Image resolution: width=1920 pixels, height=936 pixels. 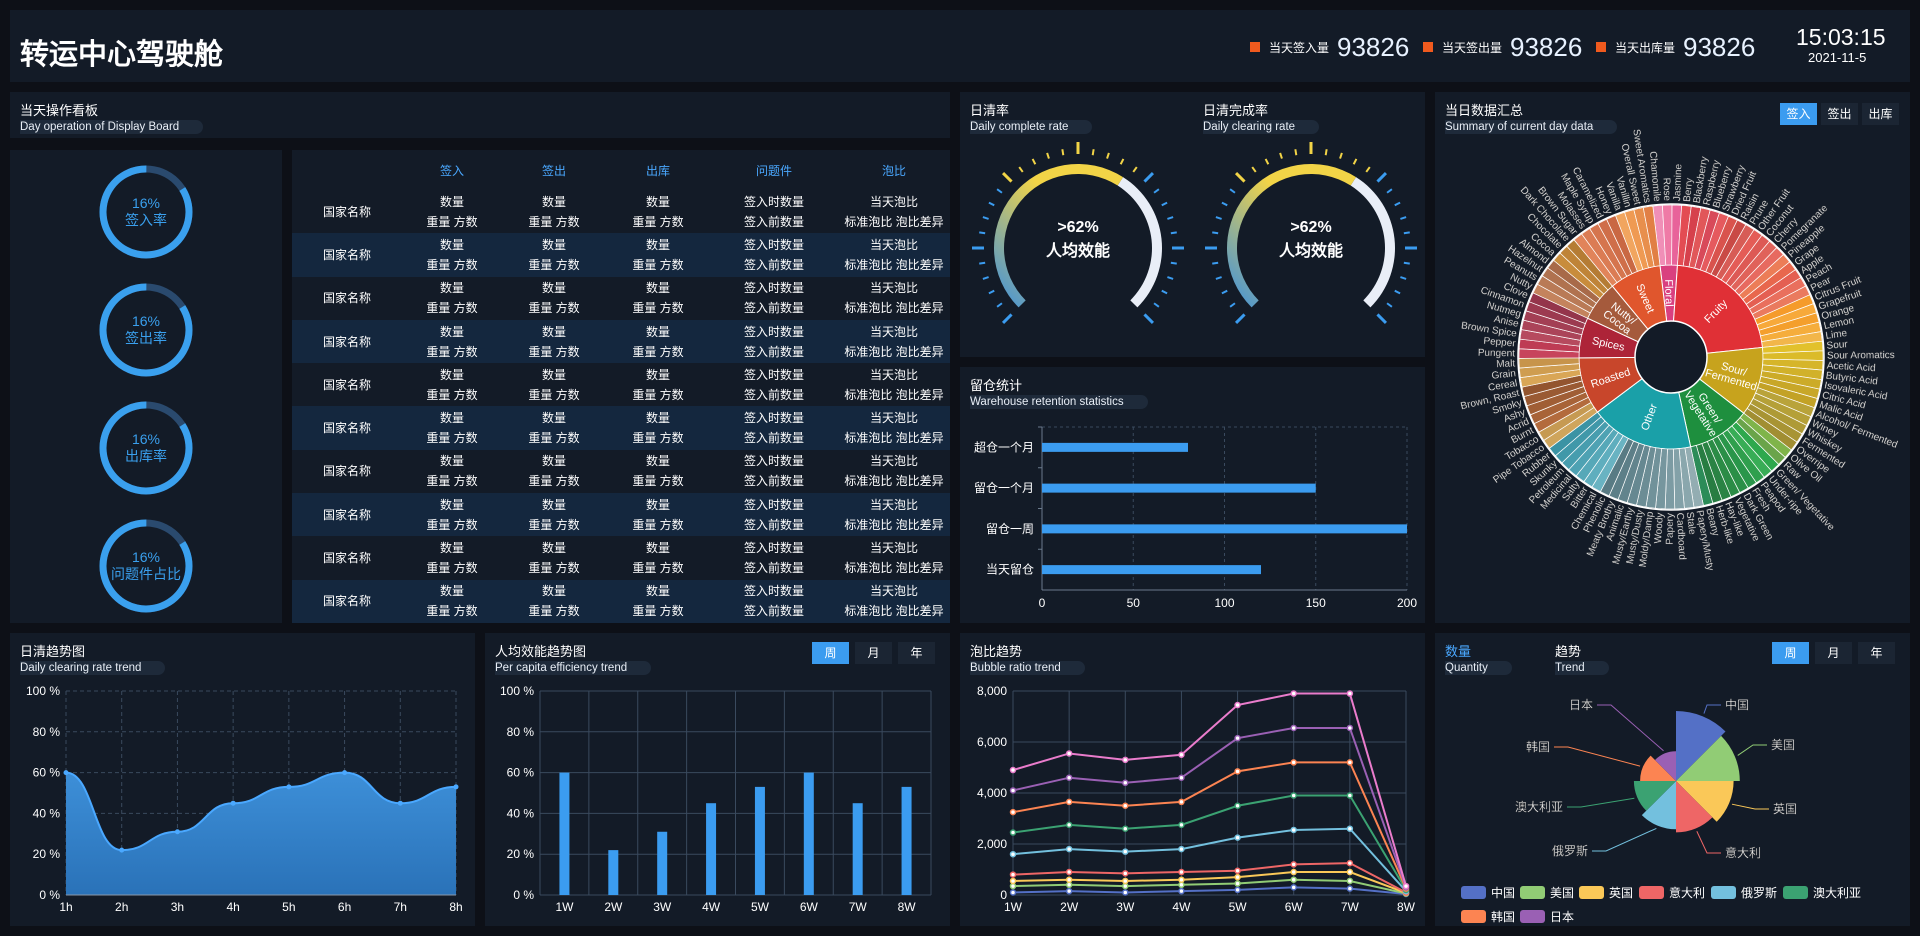 What do you see at coordinates (773, 170) in the screenshot?
I see `table-header-cell: 问题件` at bounding box center [773, 170].